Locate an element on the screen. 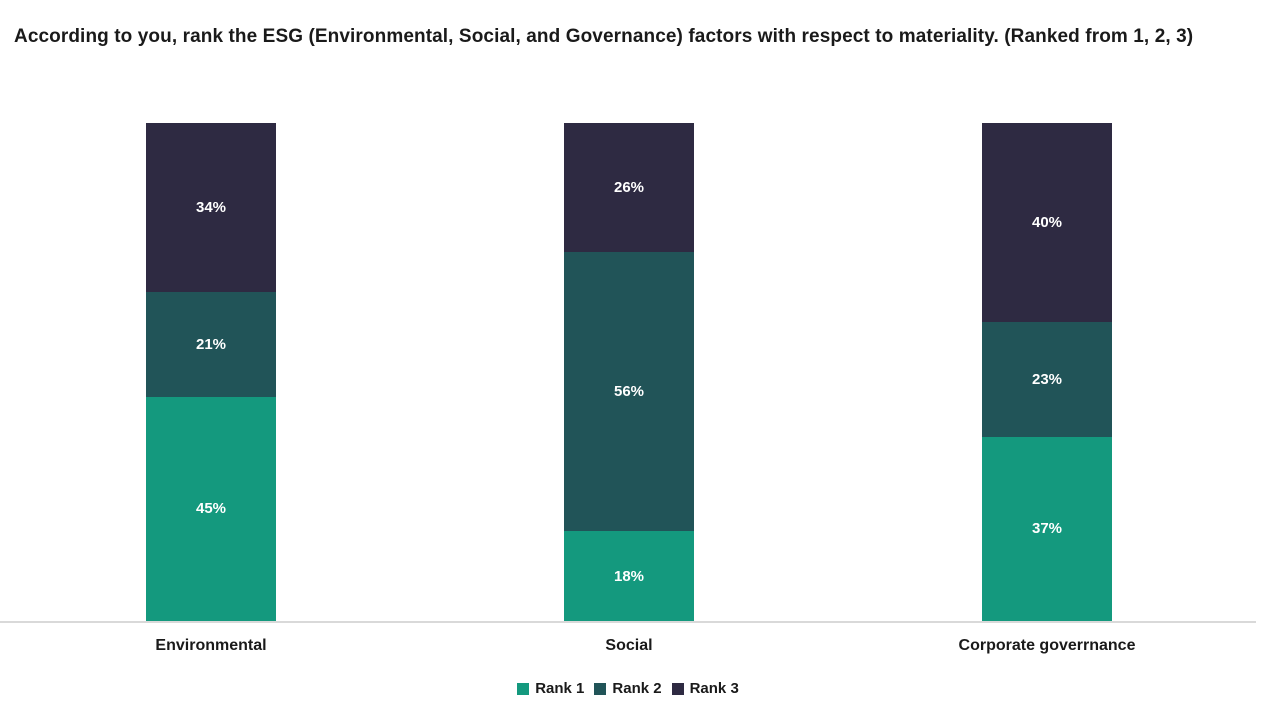  legend: Rank 1 Rank 2 Rank 3 is located at coordinates (628, 688).